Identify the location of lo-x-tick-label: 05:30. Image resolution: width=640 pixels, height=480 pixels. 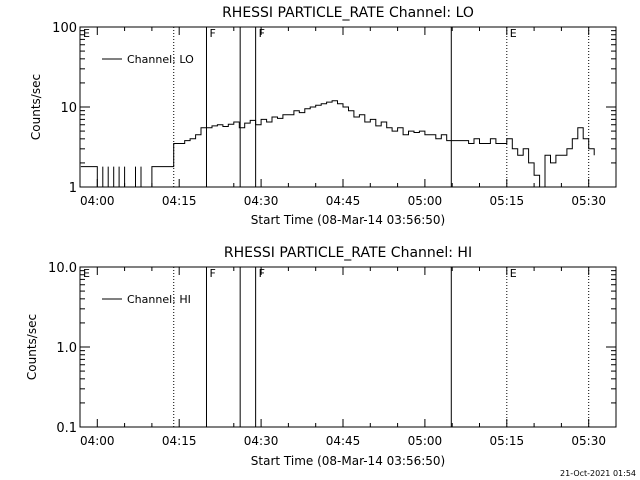
(588, 201).